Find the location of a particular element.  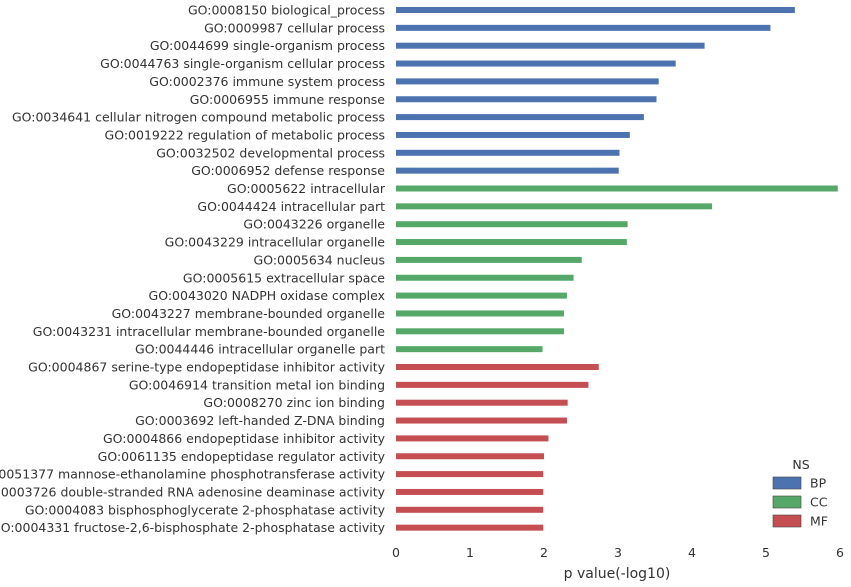

legend: NS BP CC MF is located at coordinates (800, 493).